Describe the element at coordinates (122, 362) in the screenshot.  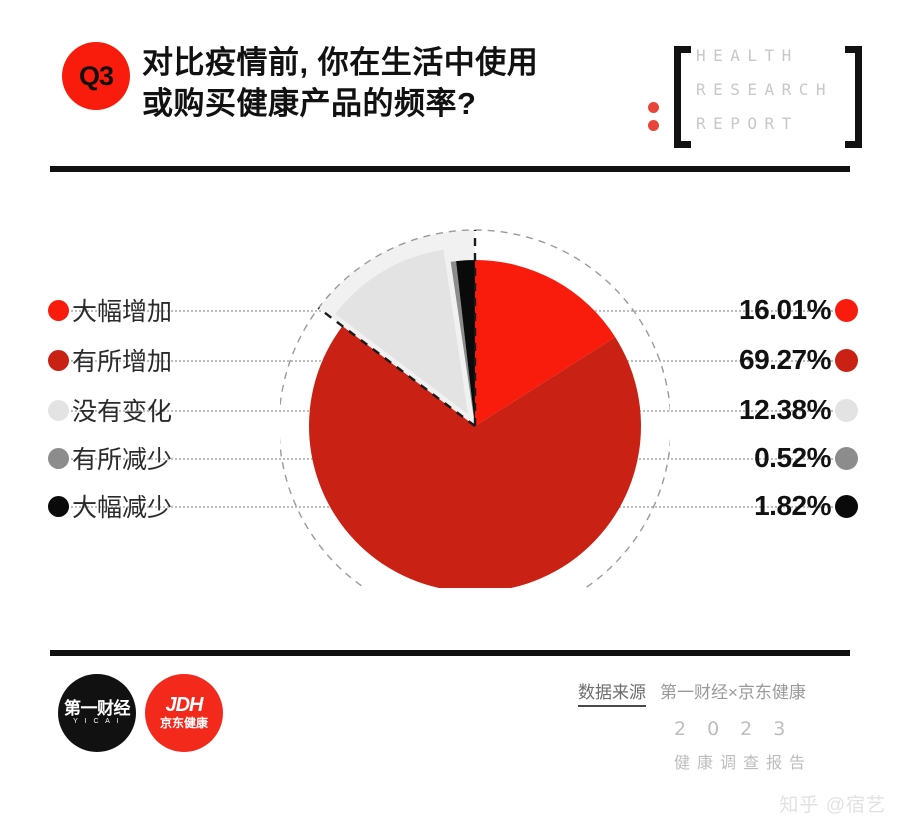
I see `legend-item-label: 有所增加` at that location.